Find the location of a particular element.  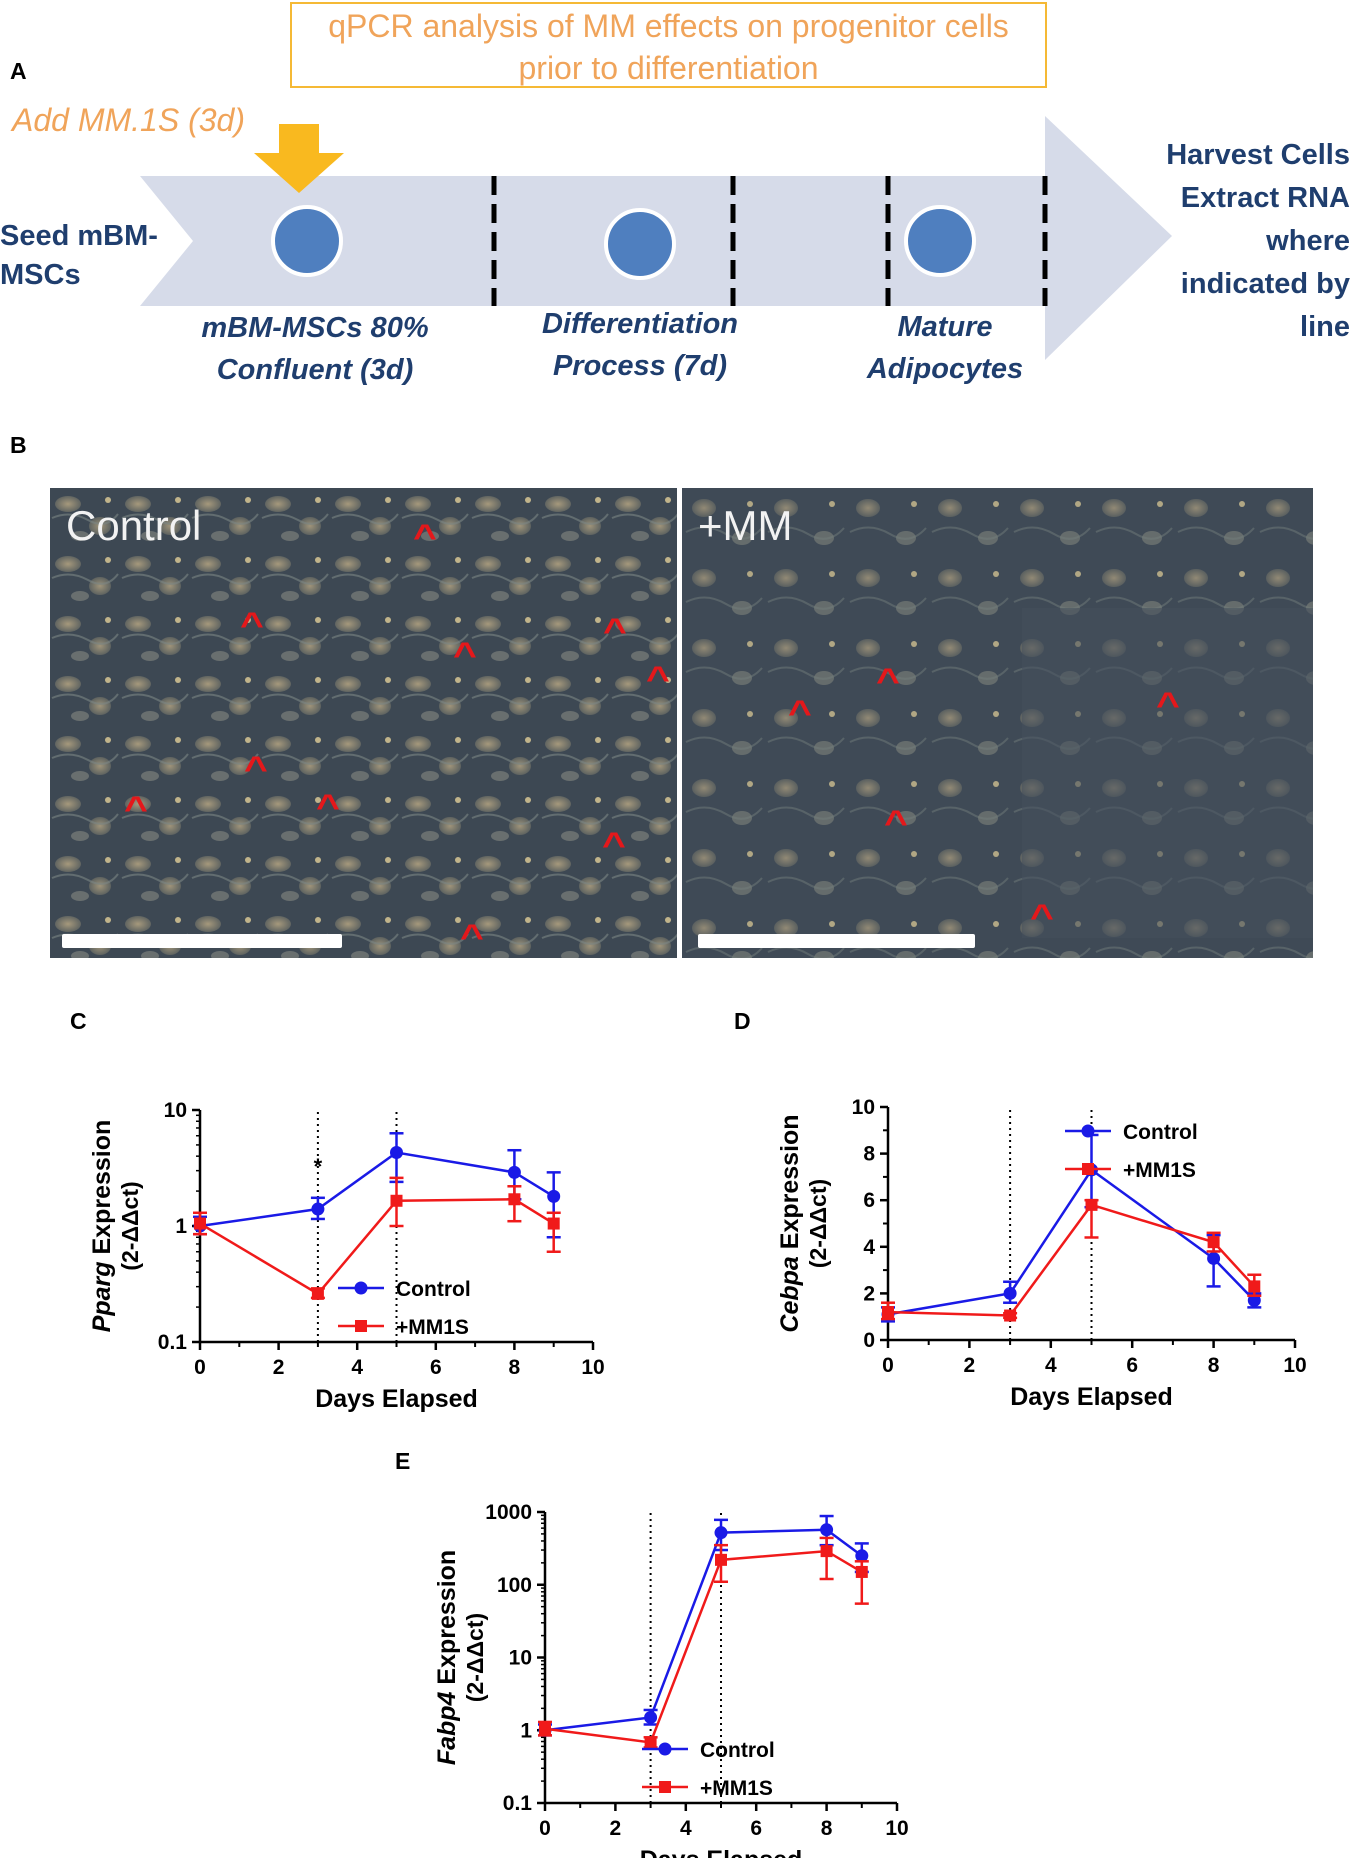

y-tick-label: 4 is located at coordinates (869, 1247).